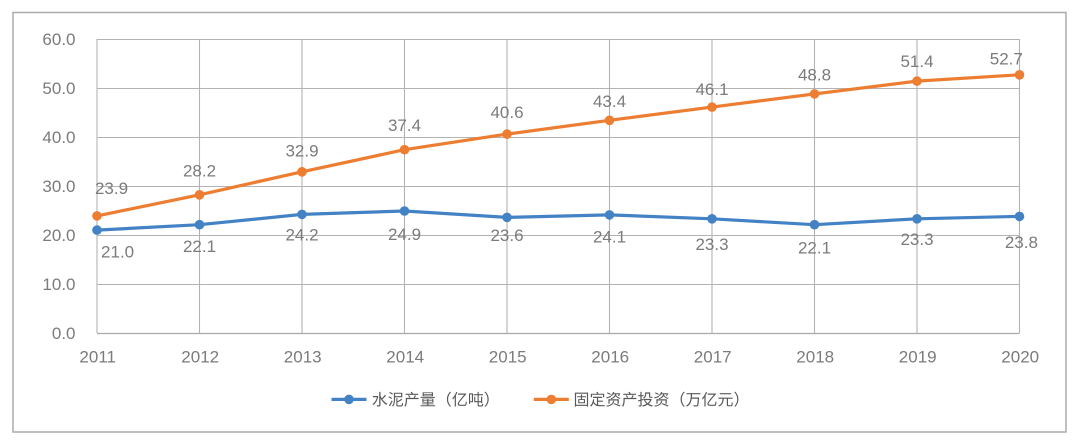  Describe the element at coordinates (815, 357) in the screenshot. I see `svg-text: 2018` at that location.